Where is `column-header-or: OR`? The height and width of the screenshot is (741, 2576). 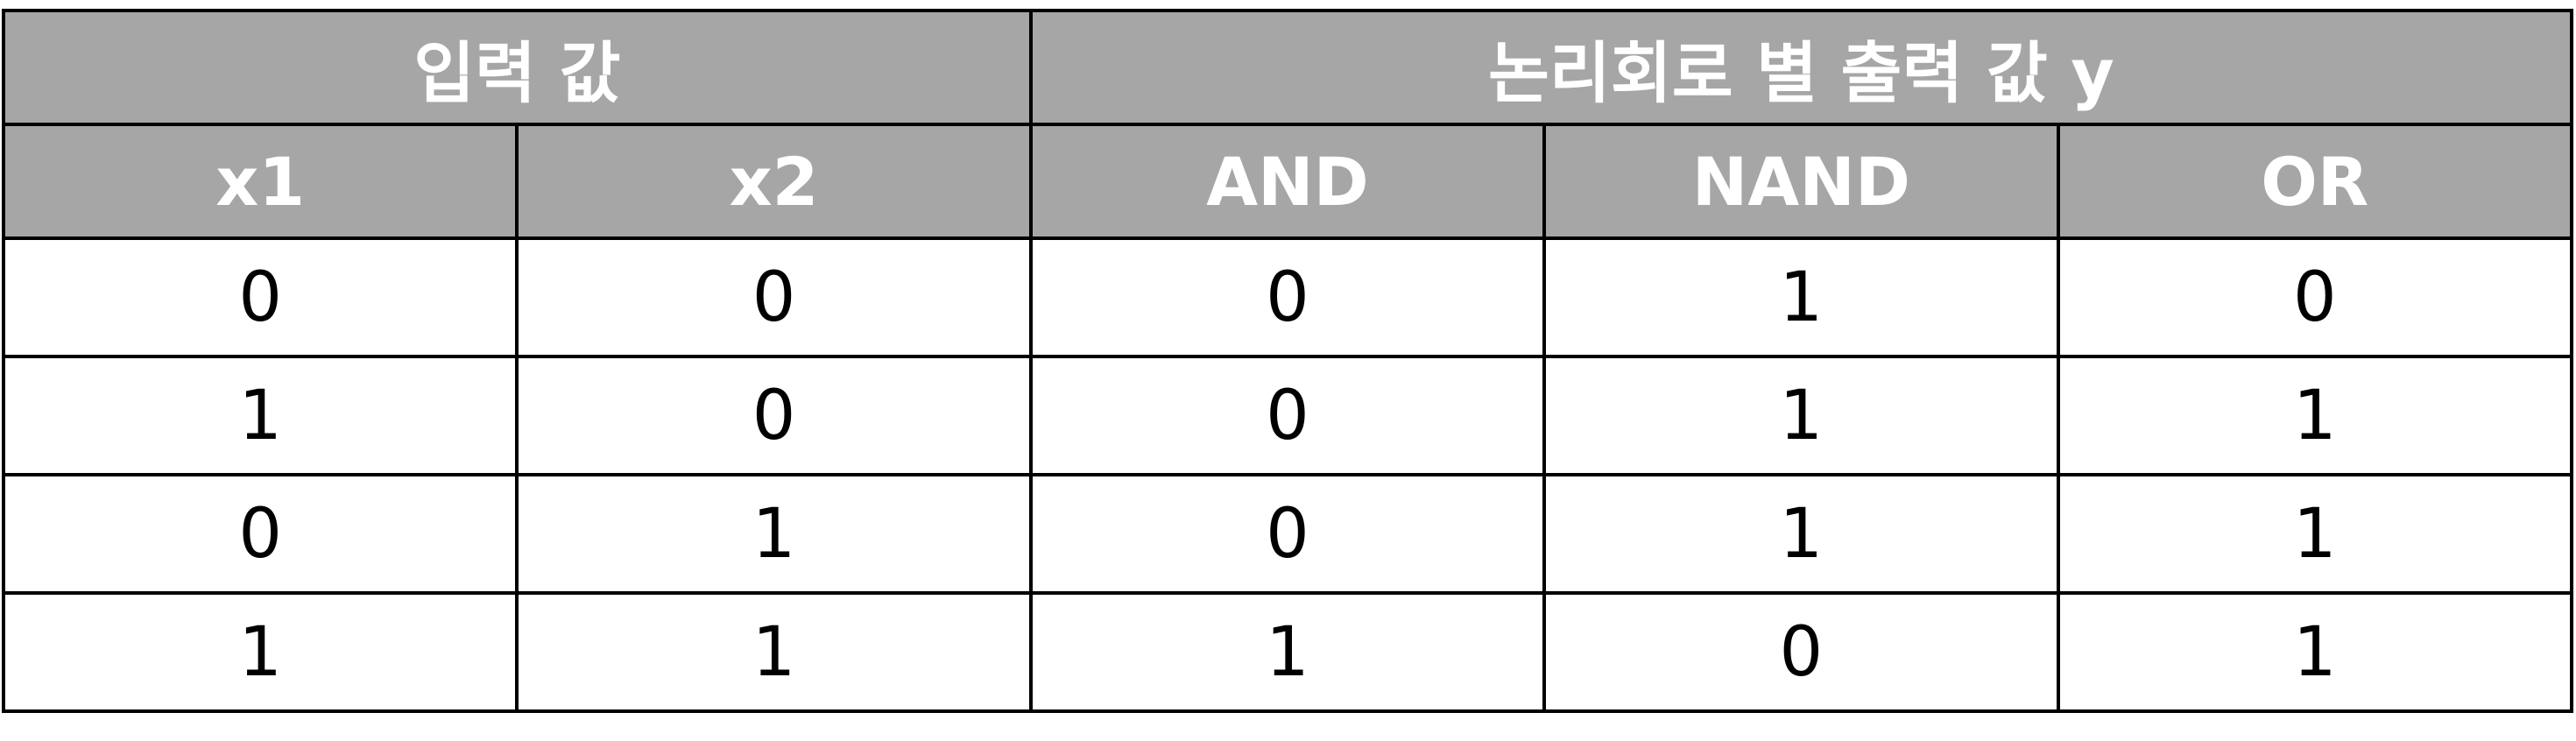
column-header-or: OR is located at coordinates (2315, 181).